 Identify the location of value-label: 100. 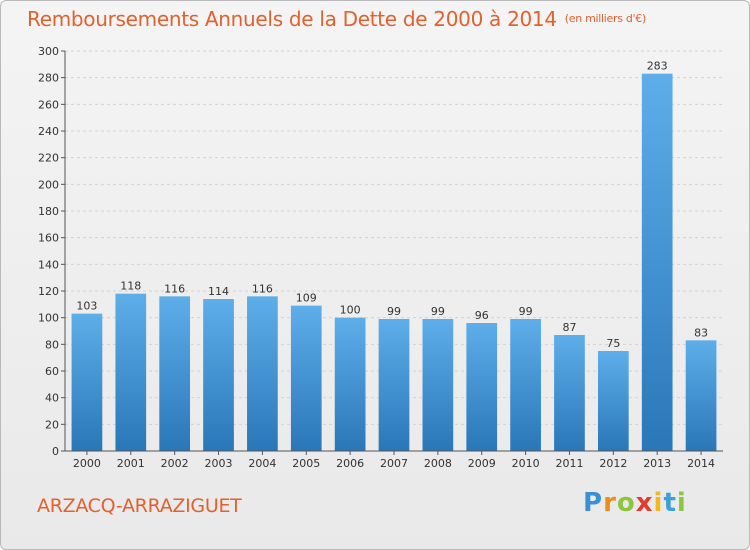
(350, 310).